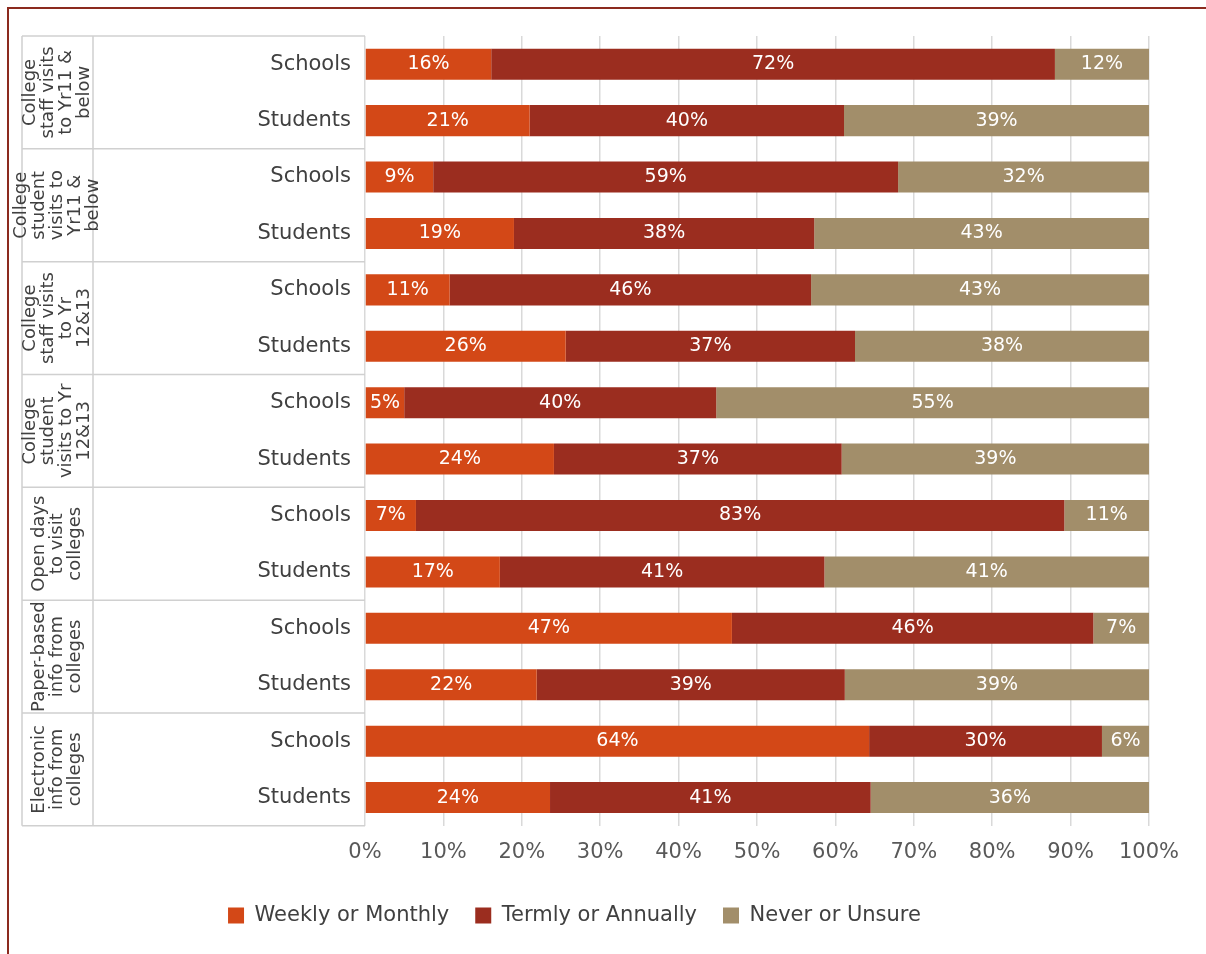  I want to click on data-label: 11%, so click(1106, 513).